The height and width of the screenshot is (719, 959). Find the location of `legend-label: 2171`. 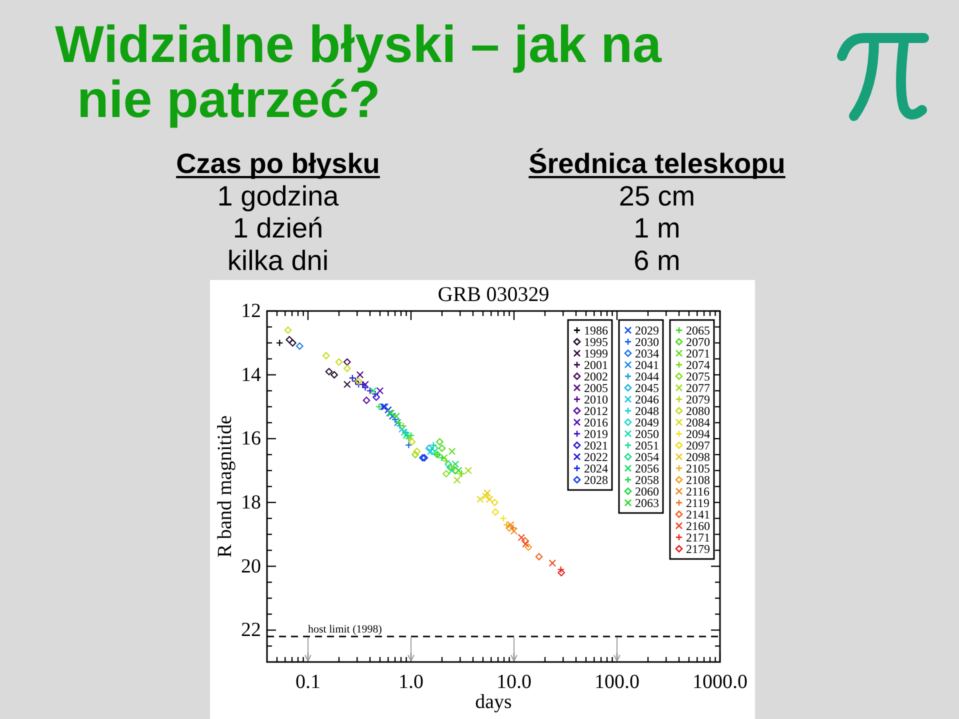

legend-label: 2171 is located at coordinates (698, 537).